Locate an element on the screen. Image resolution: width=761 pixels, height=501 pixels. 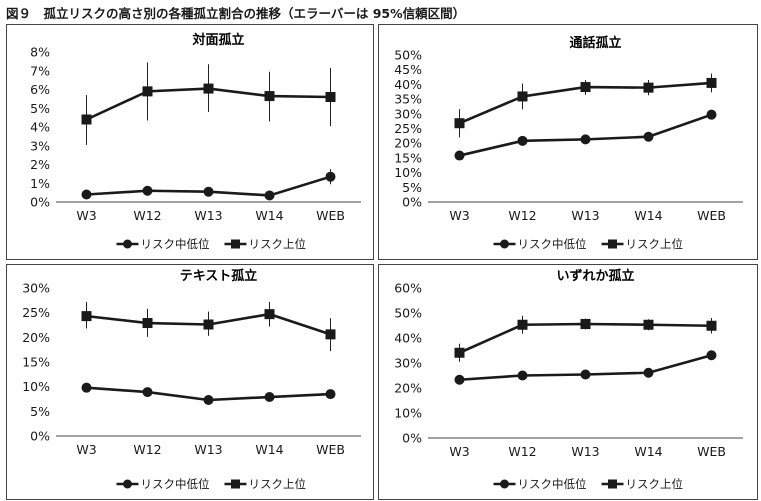
y-tick-label: 6% is located at coordinates (40, 89).